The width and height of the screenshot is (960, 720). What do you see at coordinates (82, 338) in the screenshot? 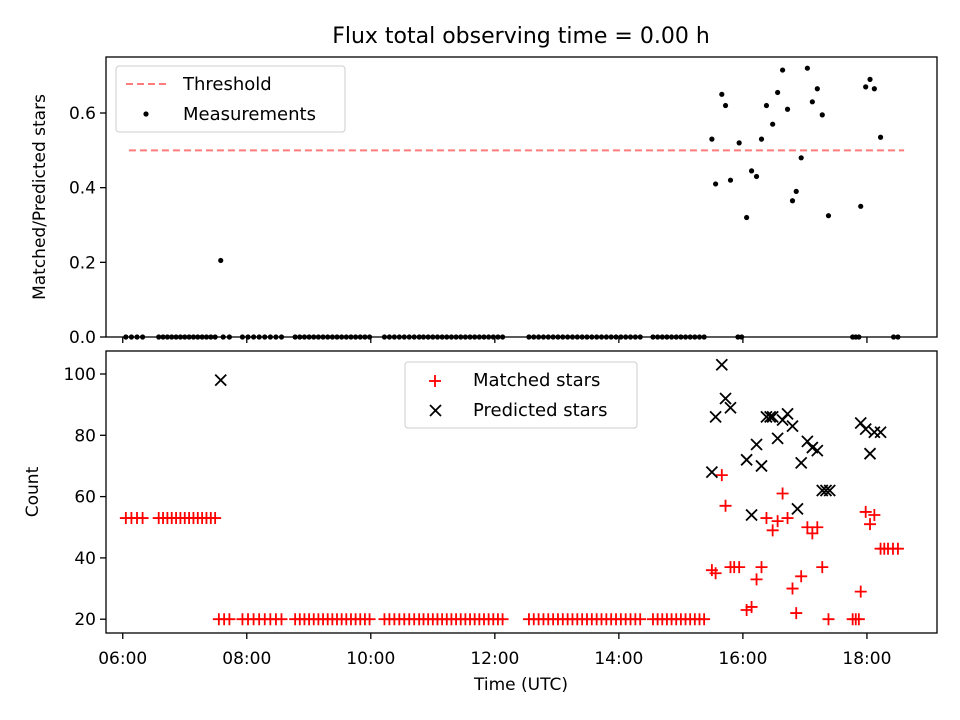
I see `top-y-tick-label: 0.0` at bounding box center [82, 338].